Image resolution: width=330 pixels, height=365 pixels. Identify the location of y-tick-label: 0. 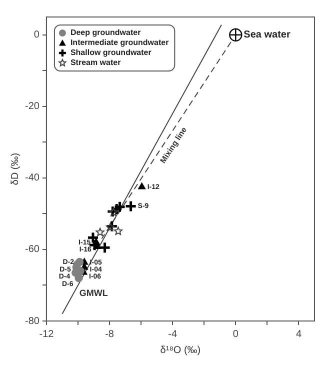
(37, 35).